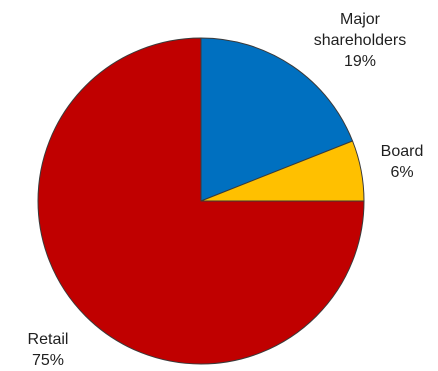  Describe the element at coordinates (402, 162) in the screenshot. I see `pie-label-board: Board 6%` at that location.